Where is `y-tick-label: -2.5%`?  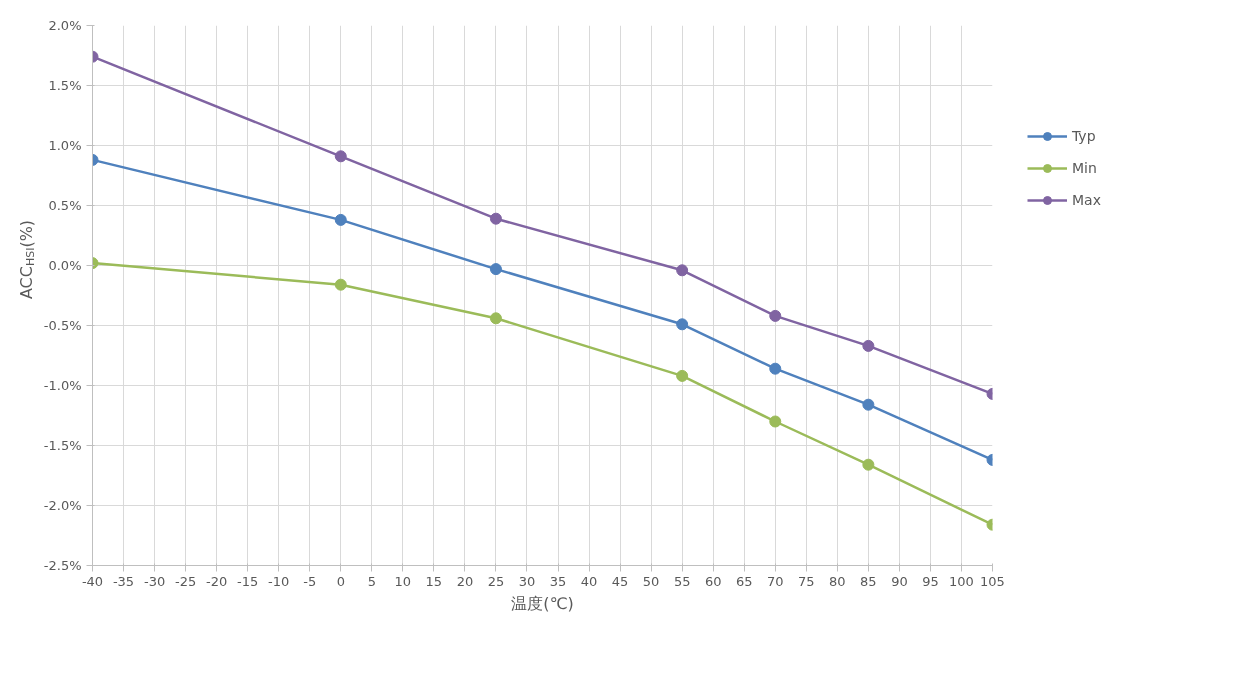 y-tick-label: -2.5% is located at coordinates (62, 565).